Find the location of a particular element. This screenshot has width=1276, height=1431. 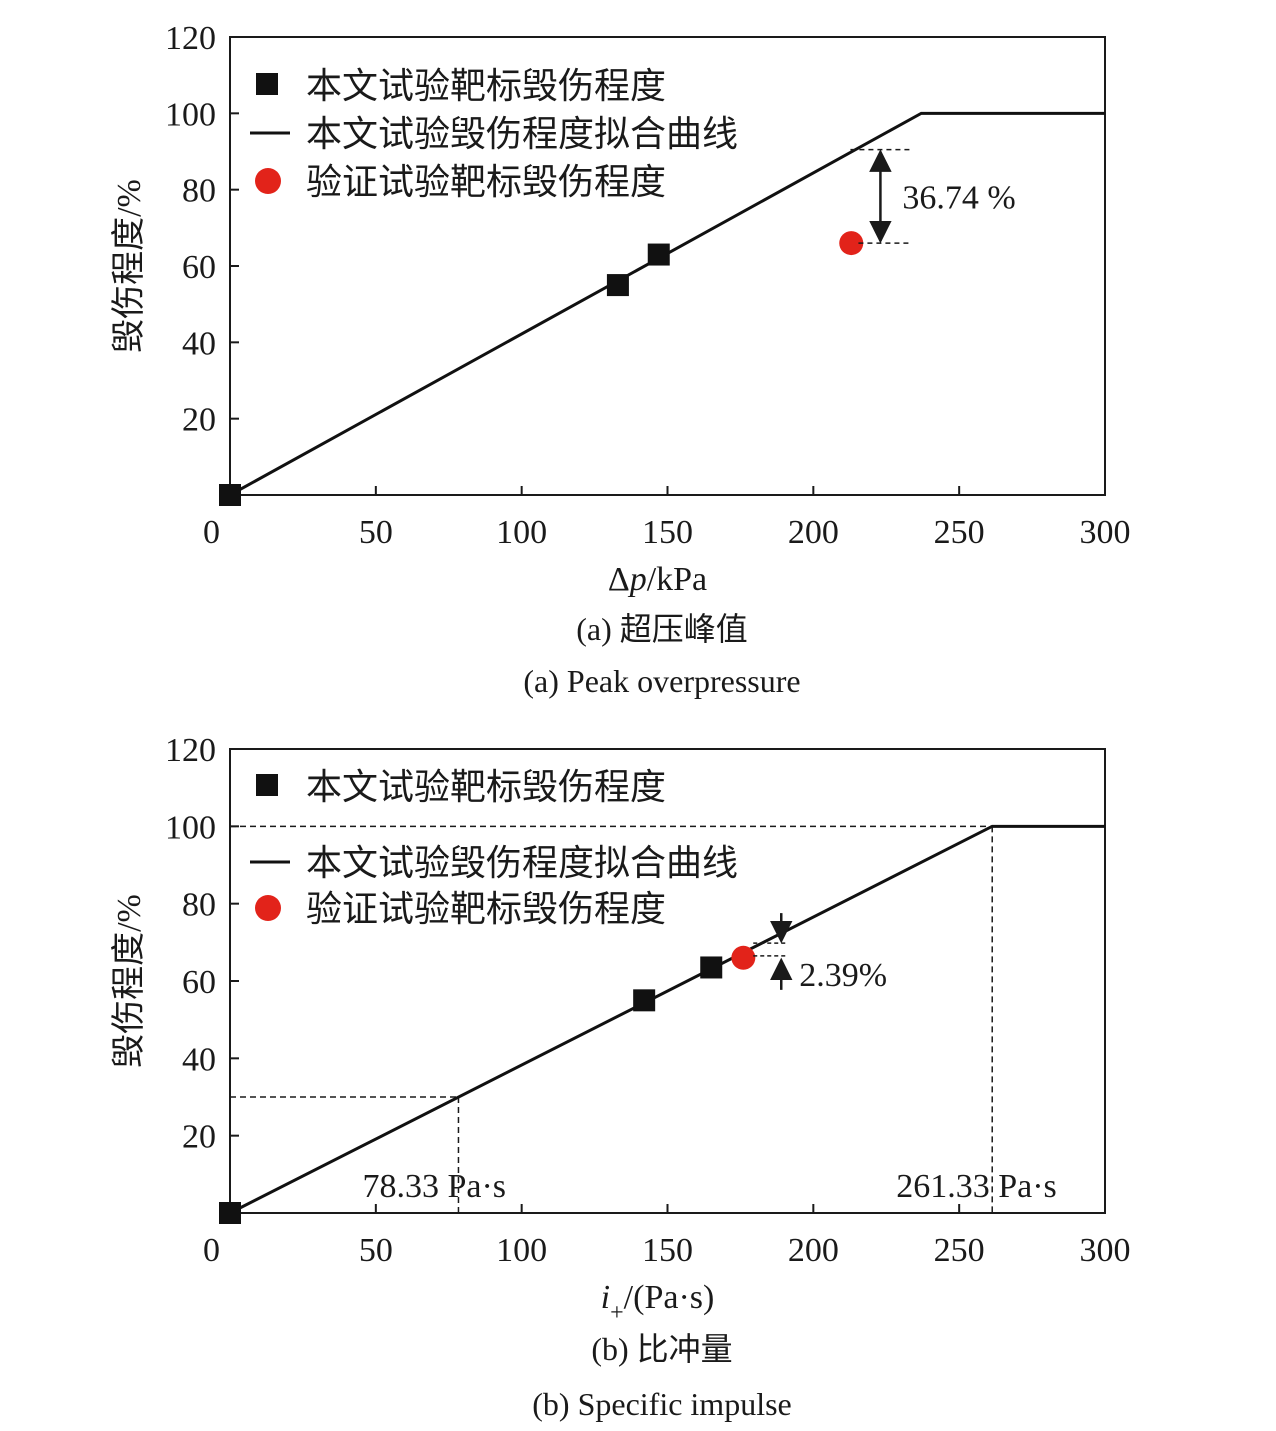

x-axis-label-sub: + is located at coordinates (617, 1313).